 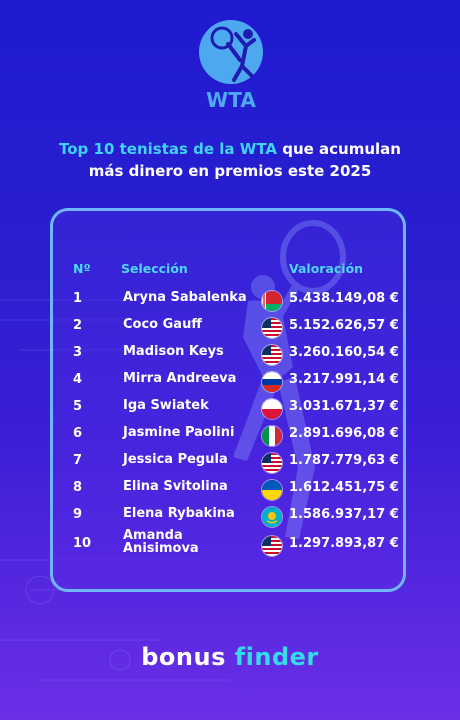 I want to click on rank-number: 4, so click(x=78, y=379).